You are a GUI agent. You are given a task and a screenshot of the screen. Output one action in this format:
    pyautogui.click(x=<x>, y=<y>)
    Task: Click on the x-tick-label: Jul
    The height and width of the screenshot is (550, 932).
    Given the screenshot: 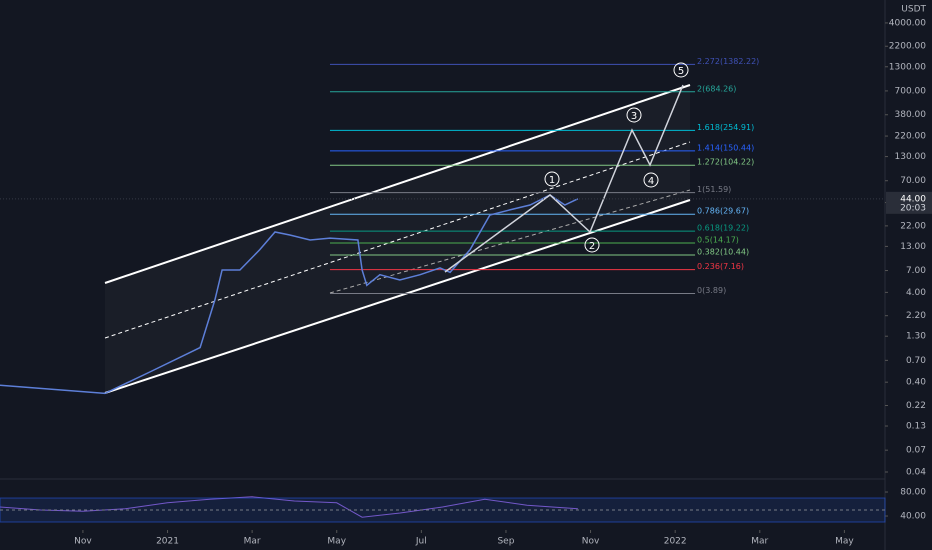 What is the action you would take?
    pyautogui.click(x=421, y=542)
    